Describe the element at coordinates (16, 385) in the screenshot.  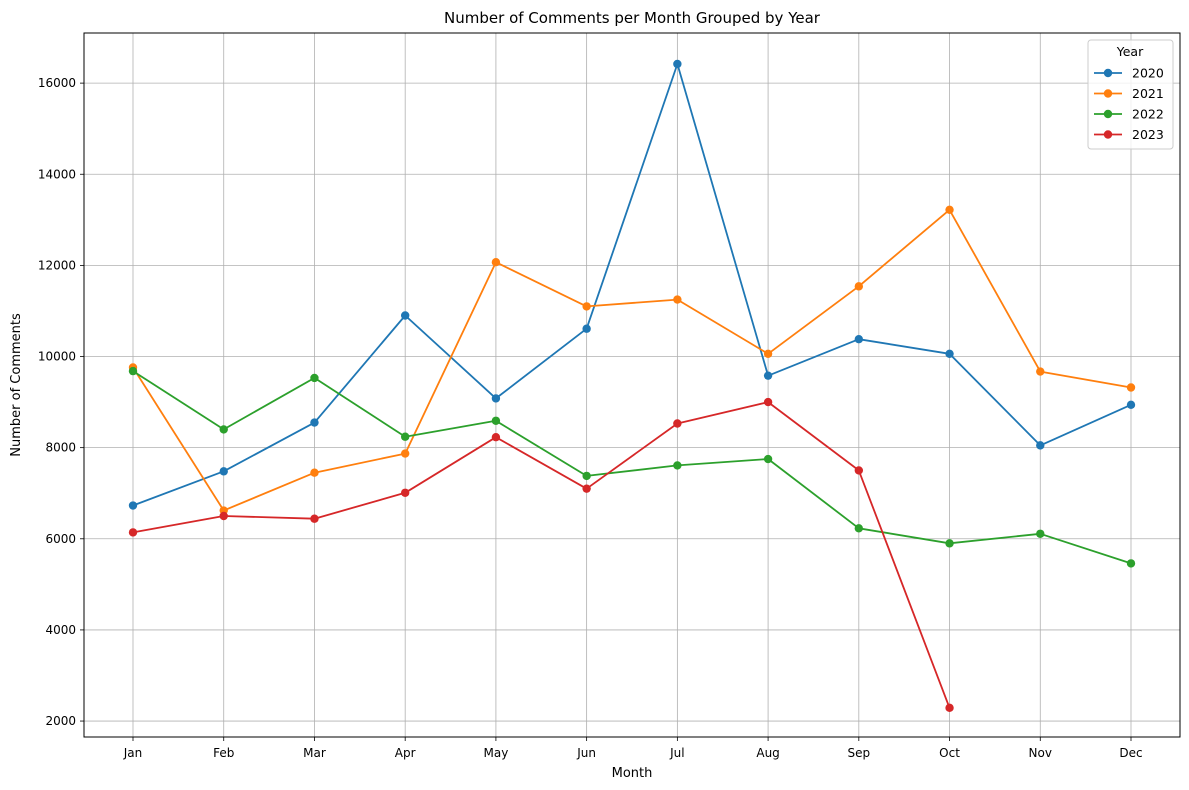
I see `y-axis-label: Number of Comments` at that location.